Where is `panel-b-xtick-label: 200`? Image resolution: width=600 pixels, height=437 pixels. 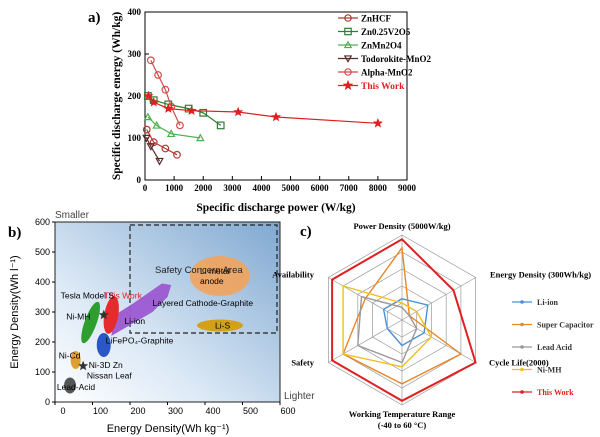
panel-b-xtick-label: 200 is located at coordinates (137, 411).